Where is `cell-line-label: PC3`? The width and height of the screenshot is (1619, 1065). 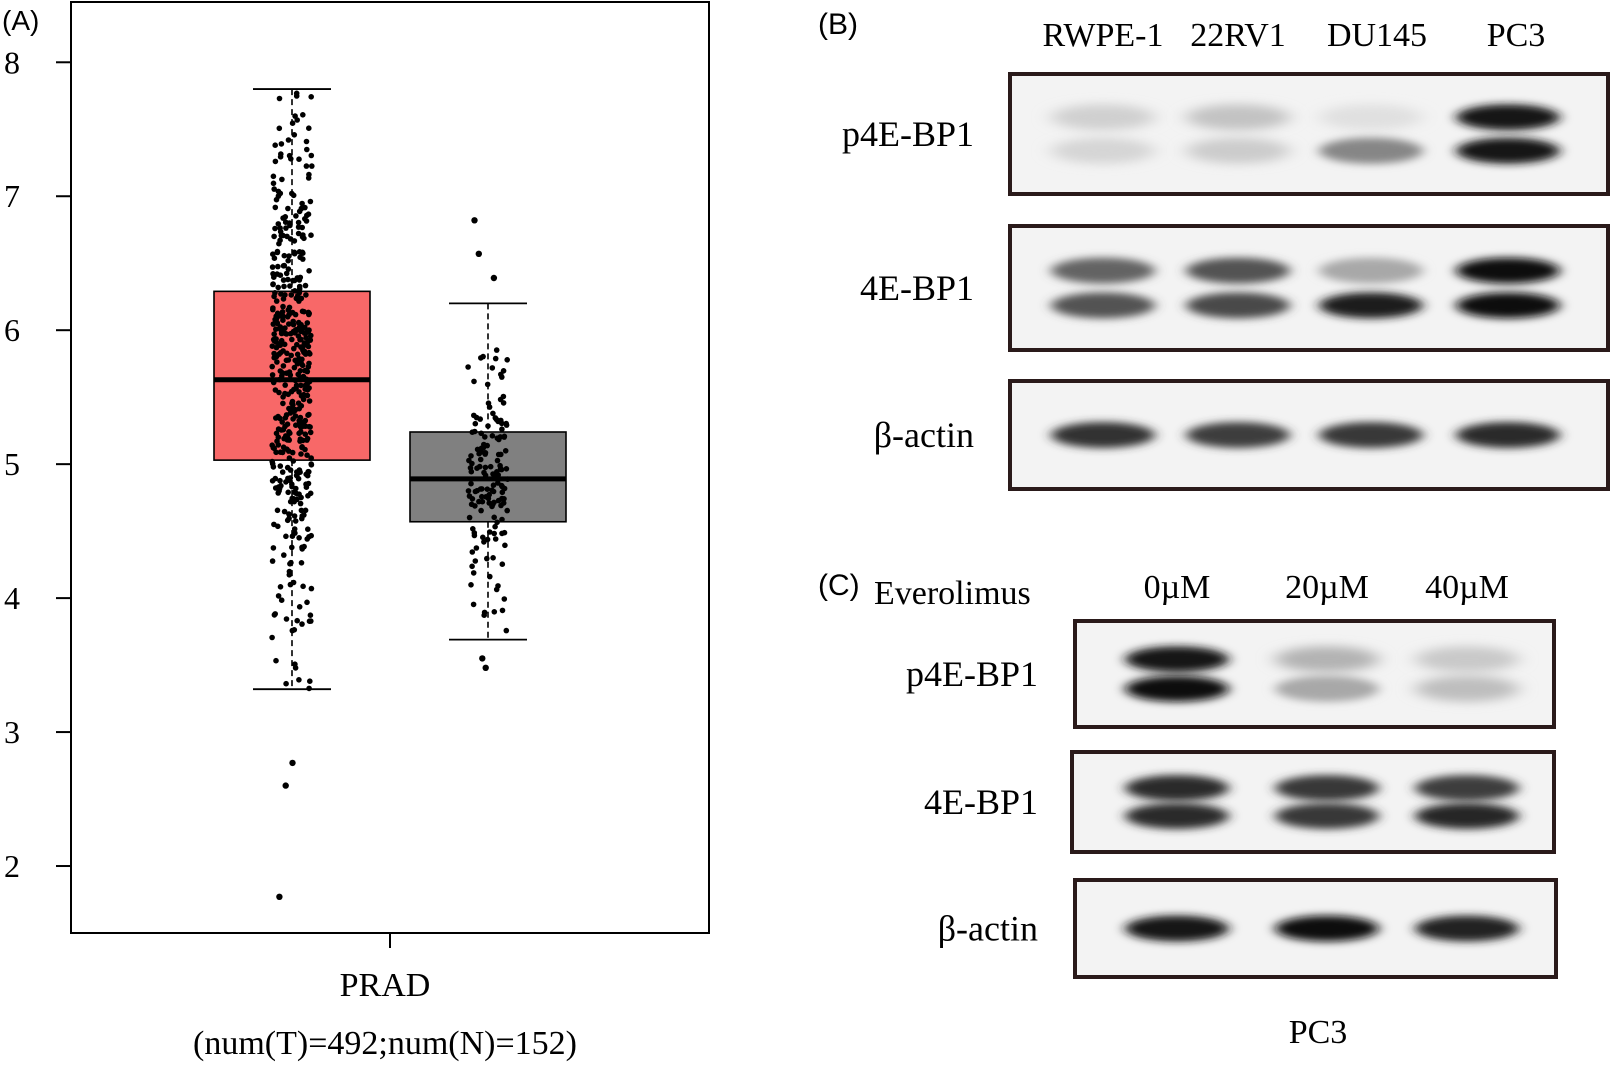
cell-line-label: PC3 is located at coordinates (1318, 1032).